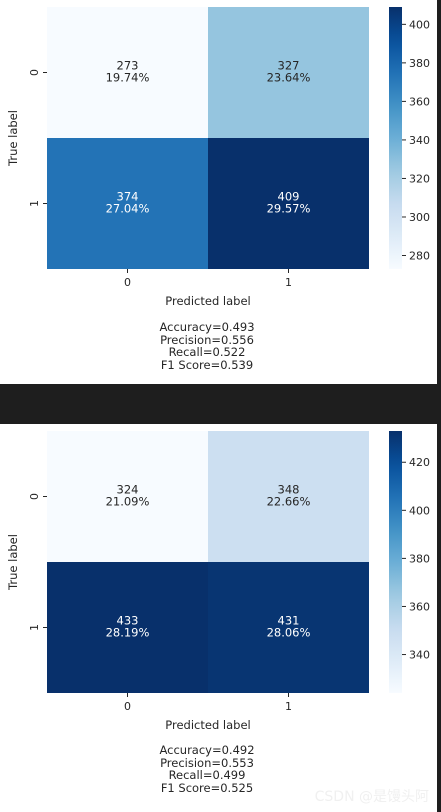 The height and width of the screenshot is (812, 441). What do you see at coordinates (128, 197) in the screenshot?
I see `cell-count-1-0: 374` at bounding box center [128, 197].